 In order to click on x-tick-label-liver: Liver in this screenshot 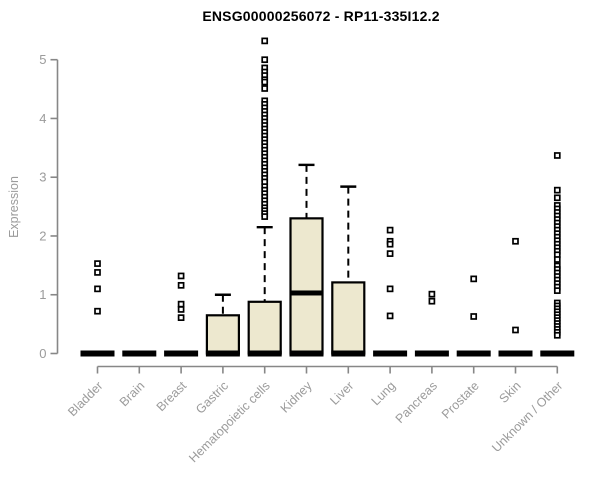, I will do `click(341, 393)`.